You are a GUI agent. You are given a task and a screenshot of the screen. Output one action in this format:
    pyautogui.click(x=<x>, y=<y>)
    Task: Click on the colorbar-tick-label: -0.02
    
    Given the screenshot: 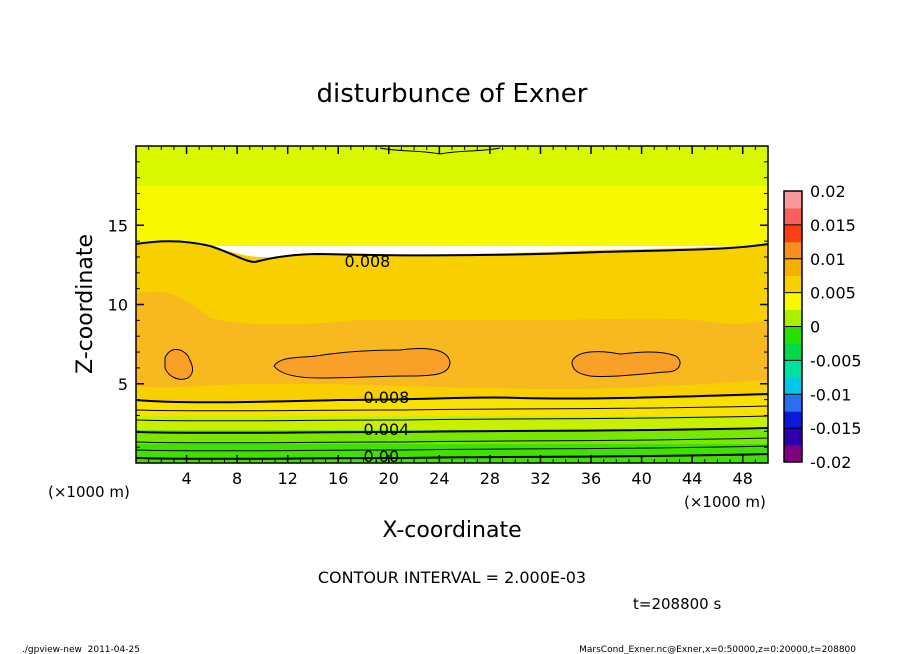 What is the action you would take?
    pyautogui.click(x=830, y=462)
    